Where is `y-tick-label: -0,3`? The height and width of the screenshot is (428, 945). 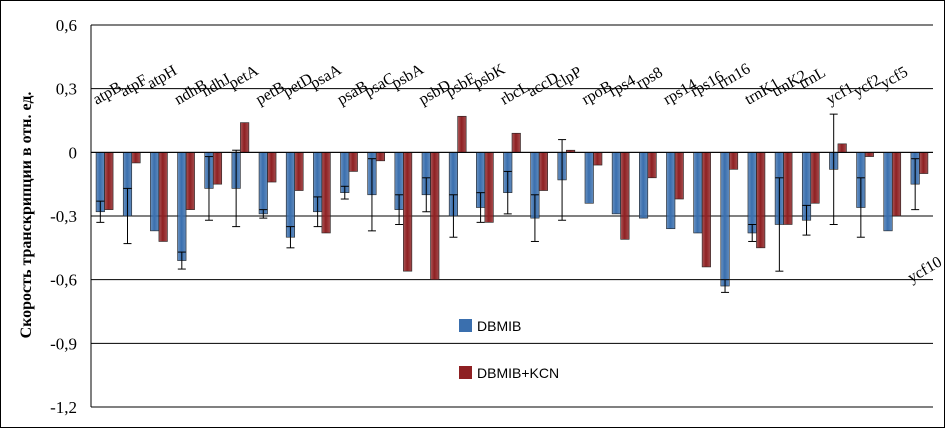 y-tick-label: -0,3 is located at coordinates (63, 216).